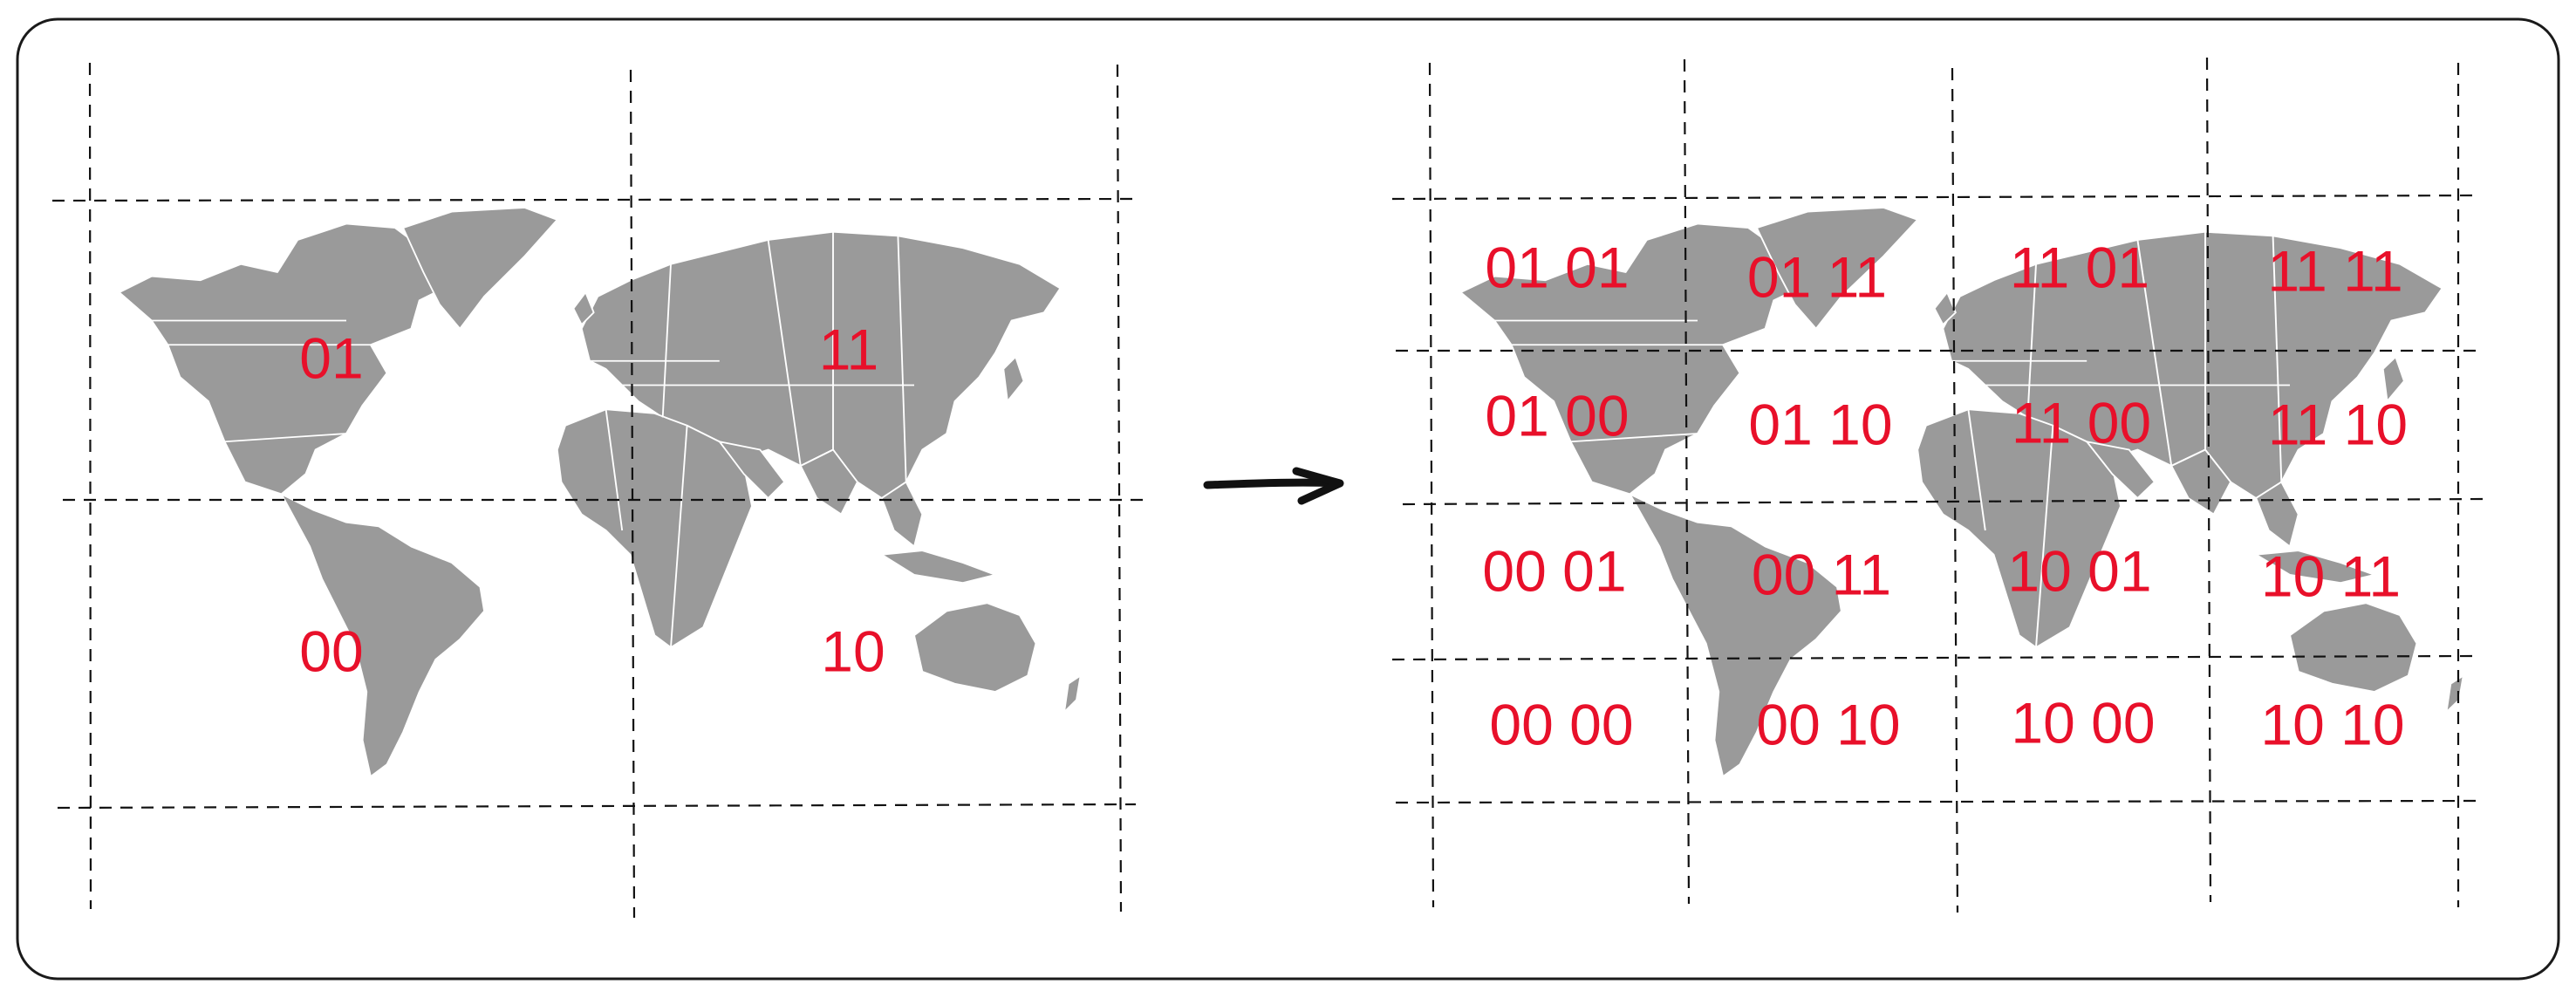  Describe the element at coordinates (2334, 271) in the screenshot. I see `fine-label-r1c4: 11 11` at that location.